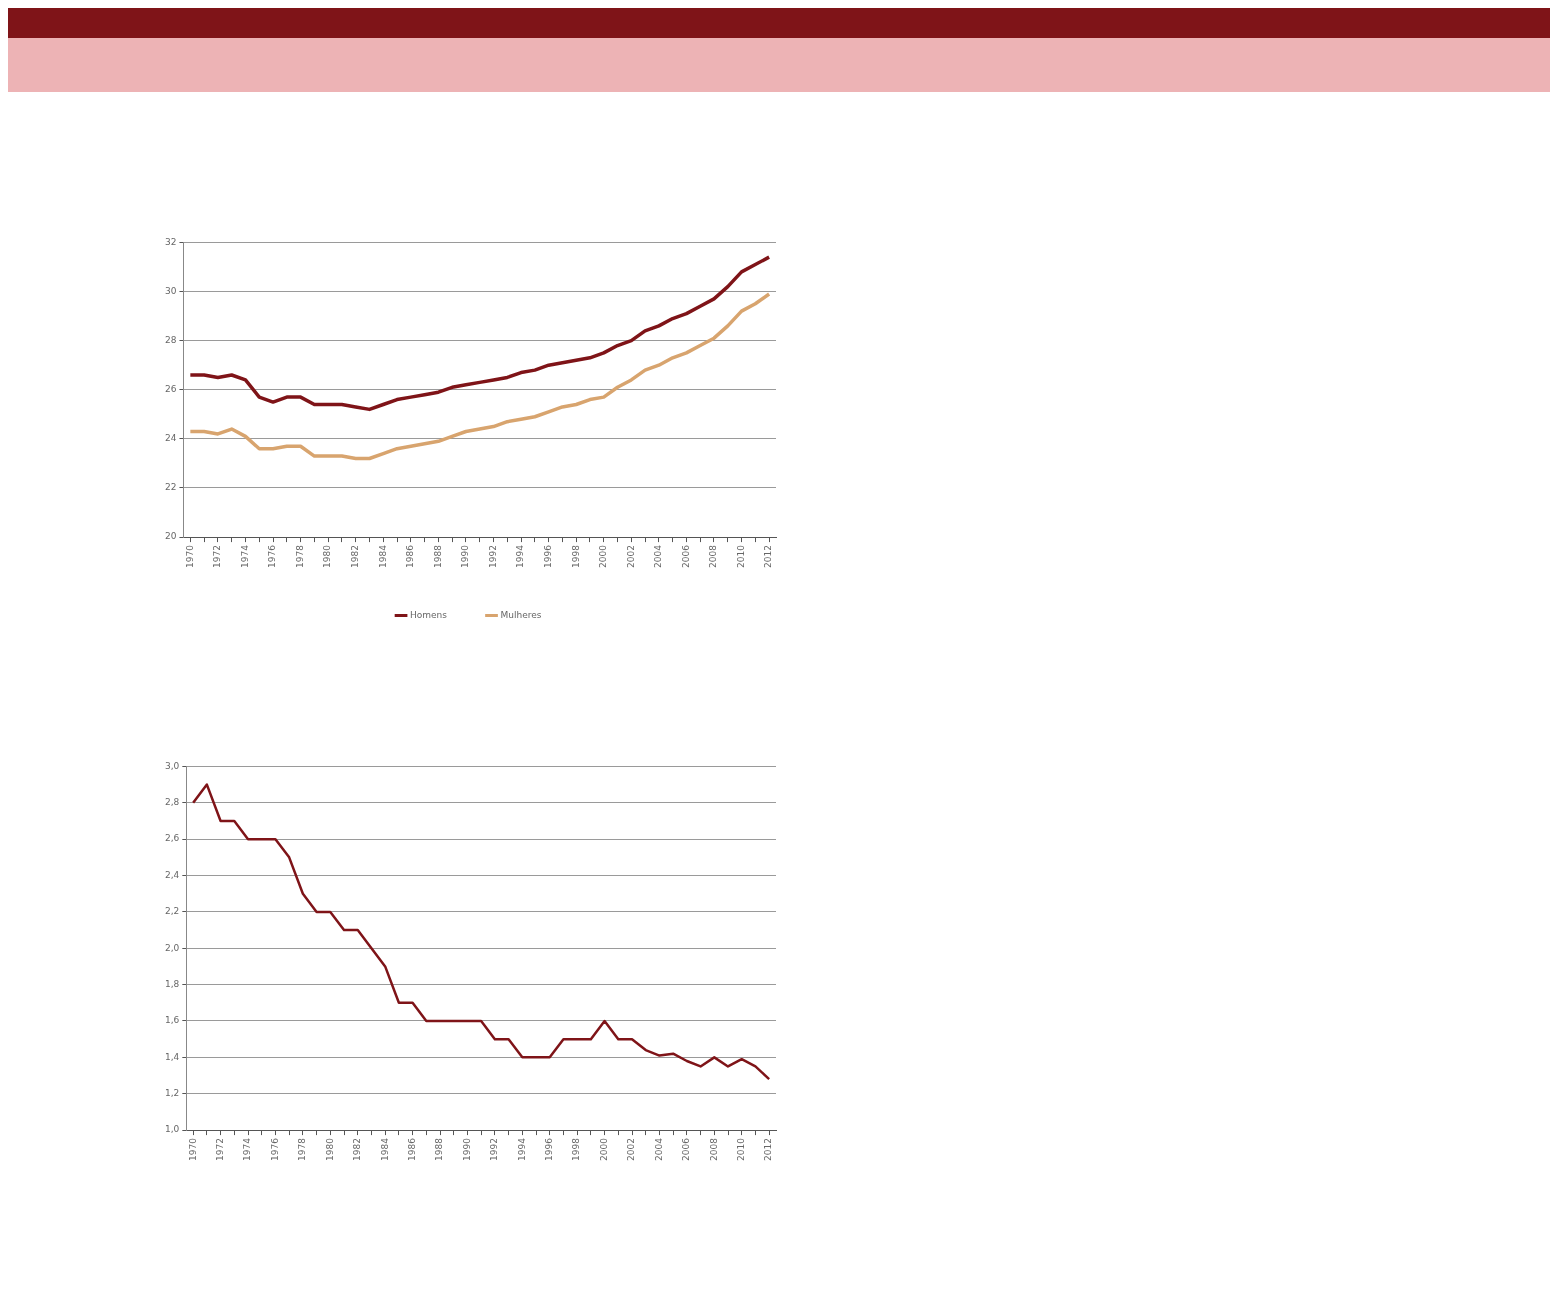  I want to click on y-tick-label: 1,4, so click(172, 1056).